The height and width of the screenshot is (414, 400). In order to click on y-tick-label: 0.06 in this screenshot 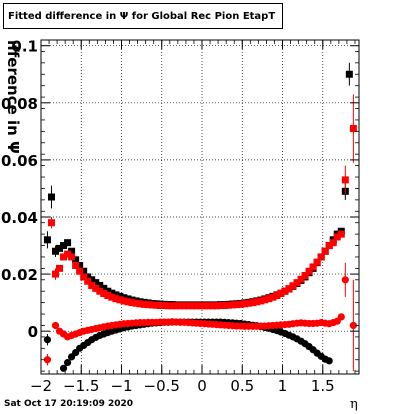, I will do `click(19, 161)`.